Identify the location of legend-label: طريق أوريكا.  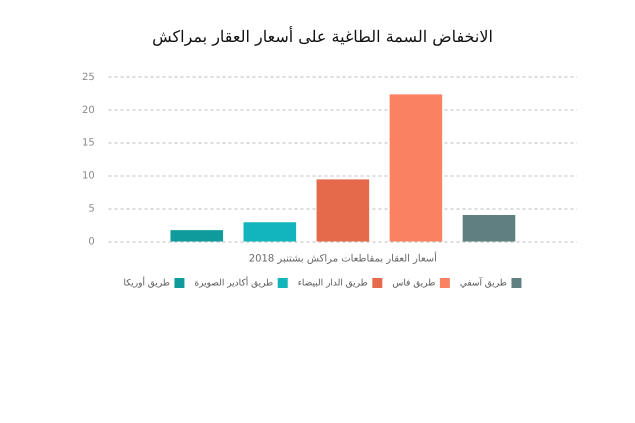
(147, 282).